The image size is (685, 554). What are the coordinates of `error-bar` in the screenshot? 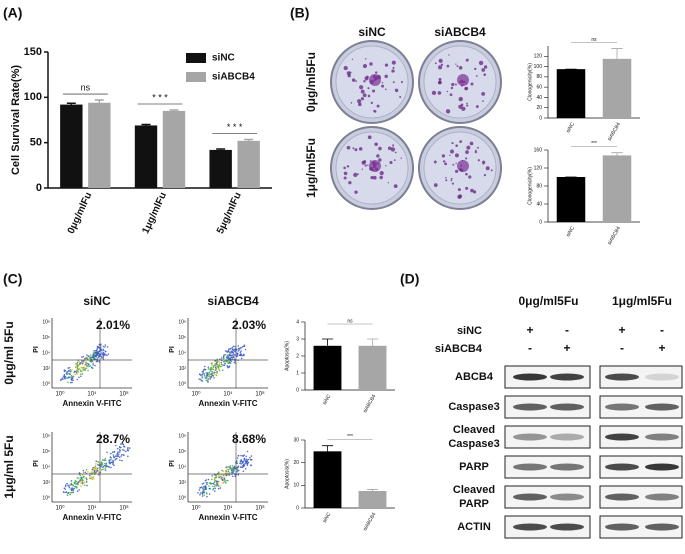 It's located at (71, 103).